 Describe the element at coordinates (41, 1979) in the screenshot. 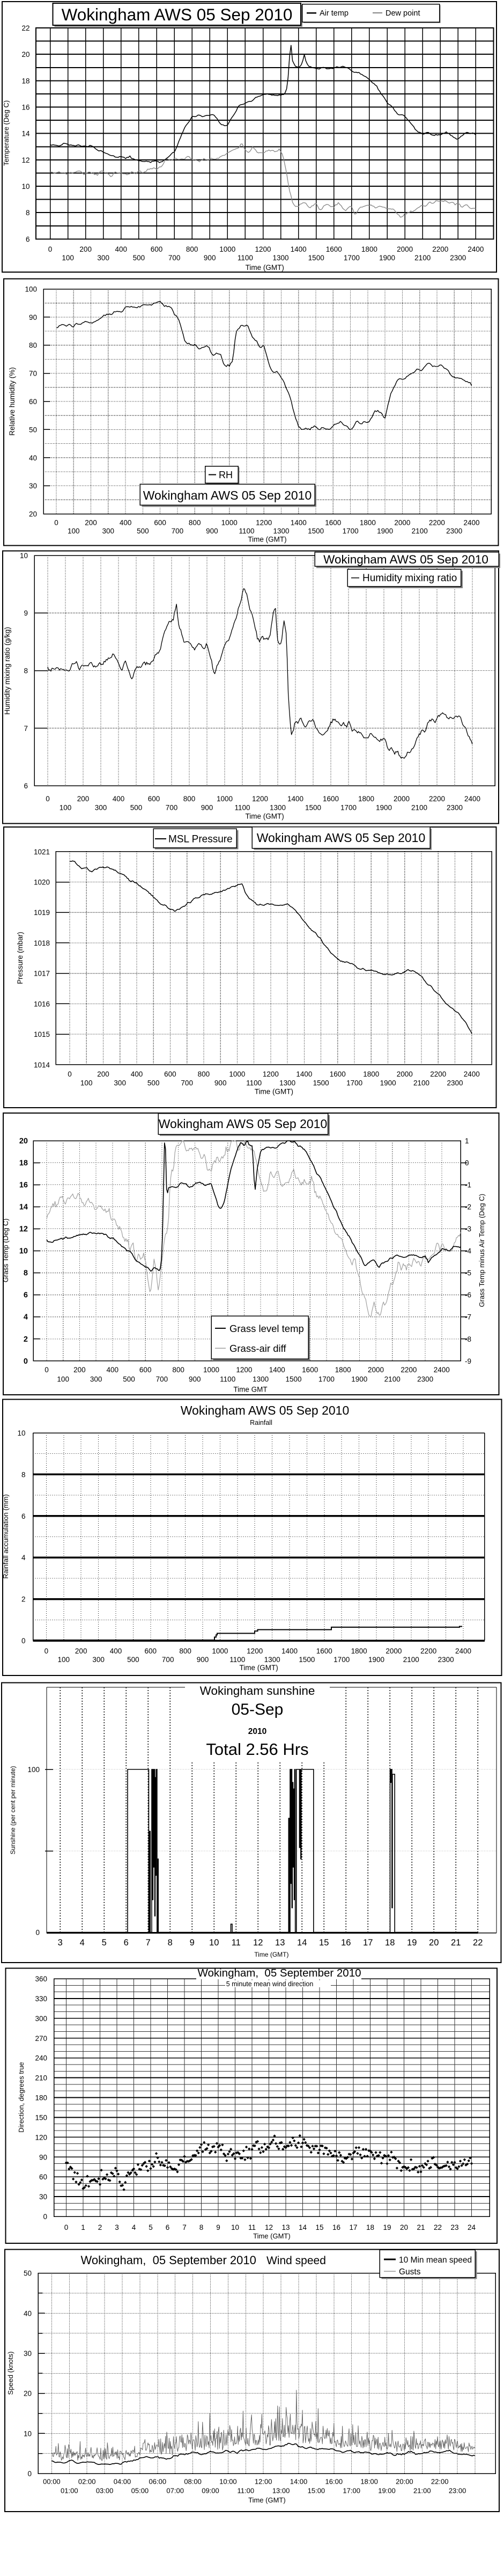

I see `svg-text: 360` at that location.